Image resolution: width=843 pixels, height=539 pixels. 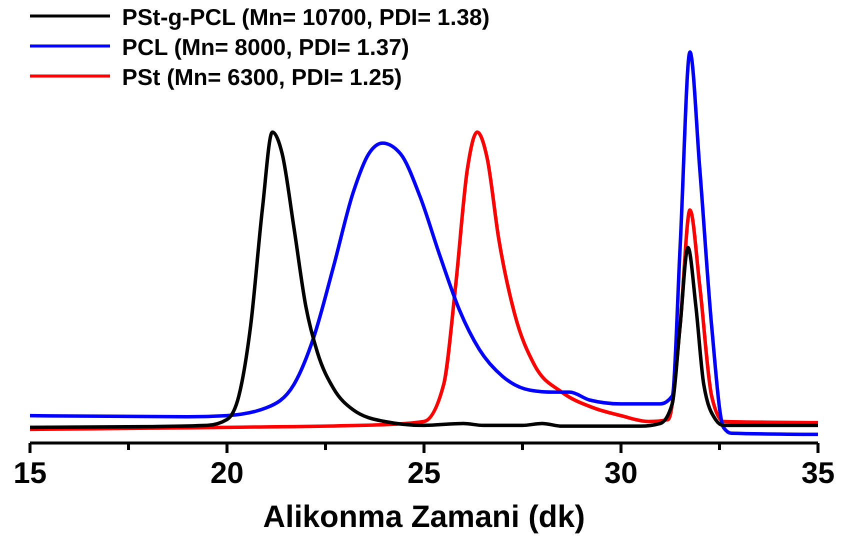 I want to click on x-tick-label: 15, so click(x=30, y=473).